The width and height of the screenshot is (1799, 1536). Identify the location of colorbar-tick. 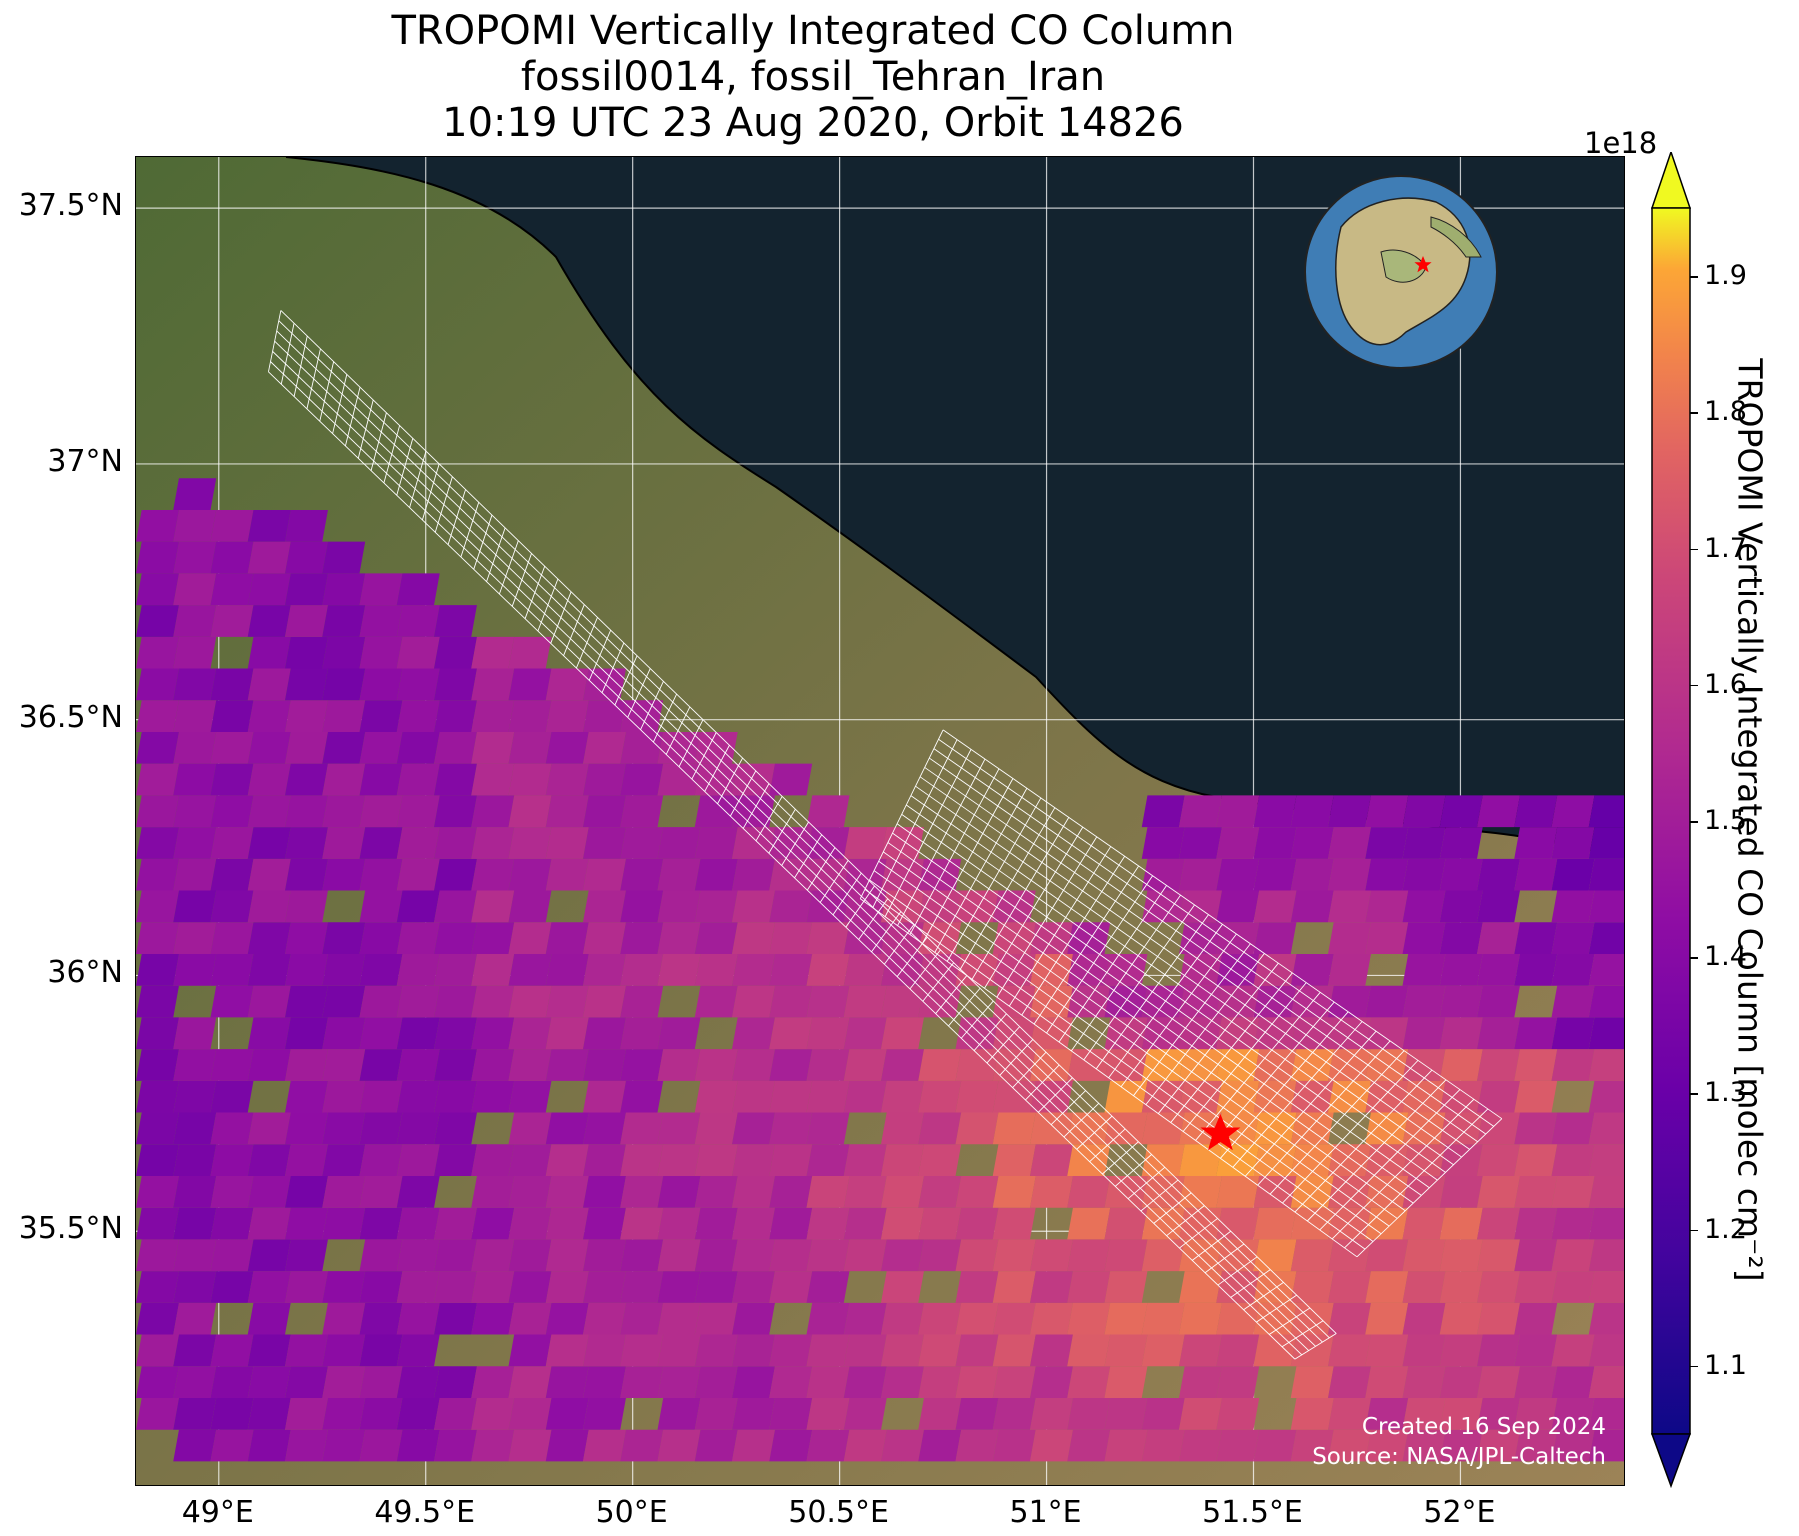
(1694, 822).